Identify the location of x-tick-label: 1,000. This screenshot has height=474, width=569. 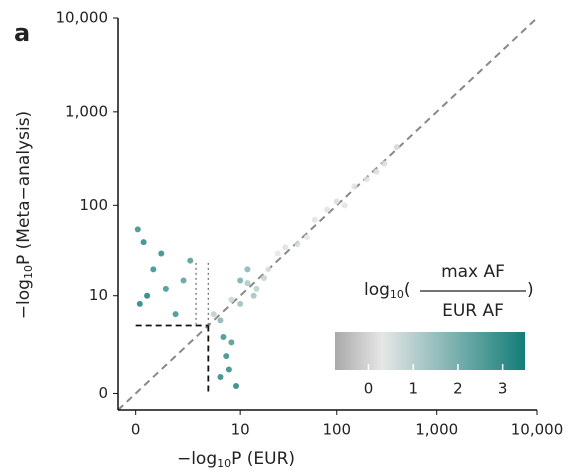
(436, 430).